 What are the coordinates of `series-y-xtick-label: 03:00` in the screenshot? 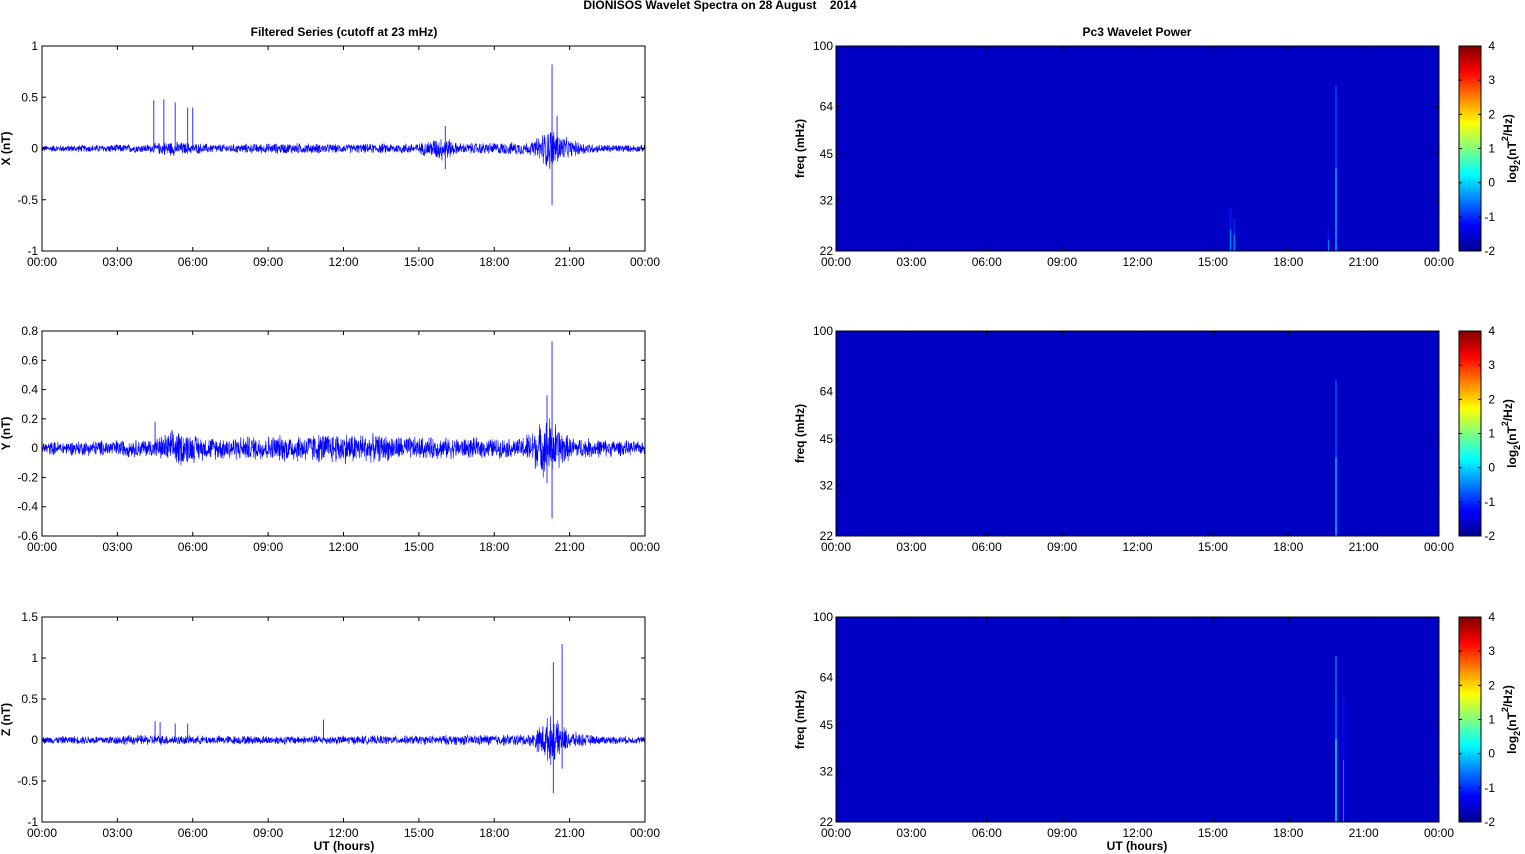 It's located at (117, 547).